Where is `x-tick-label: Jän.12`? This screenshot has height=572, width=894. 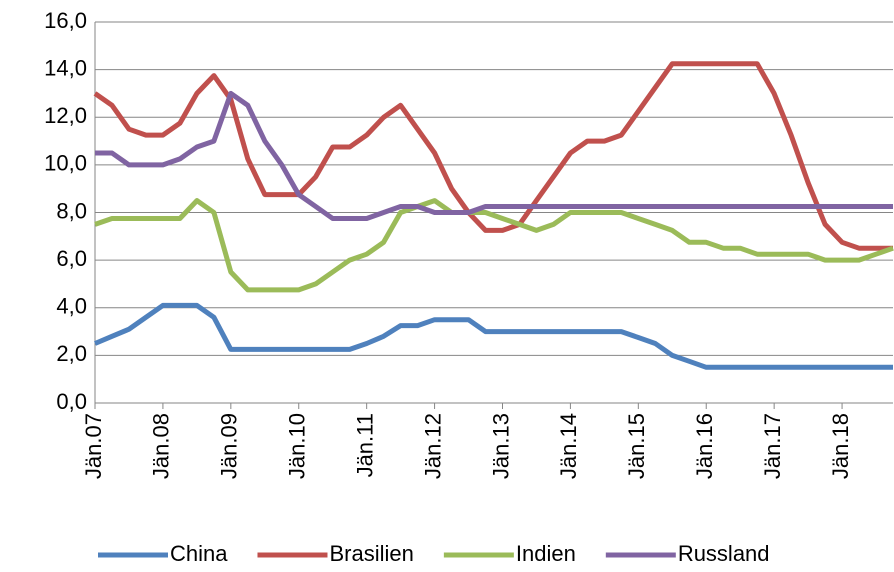
x-tick-label: Jän.12 is located at coordinates (432, 446).